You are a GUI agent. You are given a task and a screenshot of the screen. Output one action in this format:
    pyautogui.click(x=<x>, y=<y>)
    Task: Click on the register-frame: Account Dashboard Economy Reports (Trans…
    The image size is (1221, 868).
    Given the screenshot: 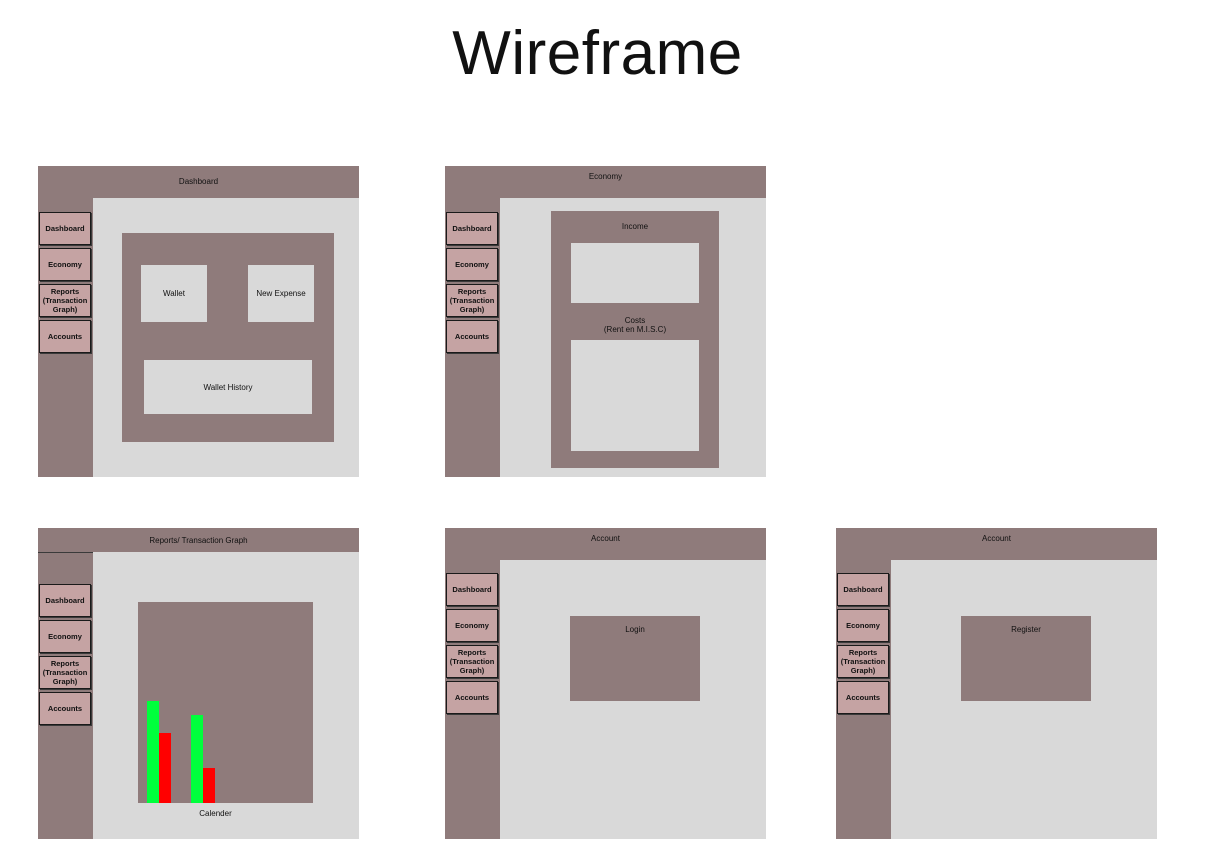 What is the action you would take?
    pyautogui.click(x=996, y=683)
    